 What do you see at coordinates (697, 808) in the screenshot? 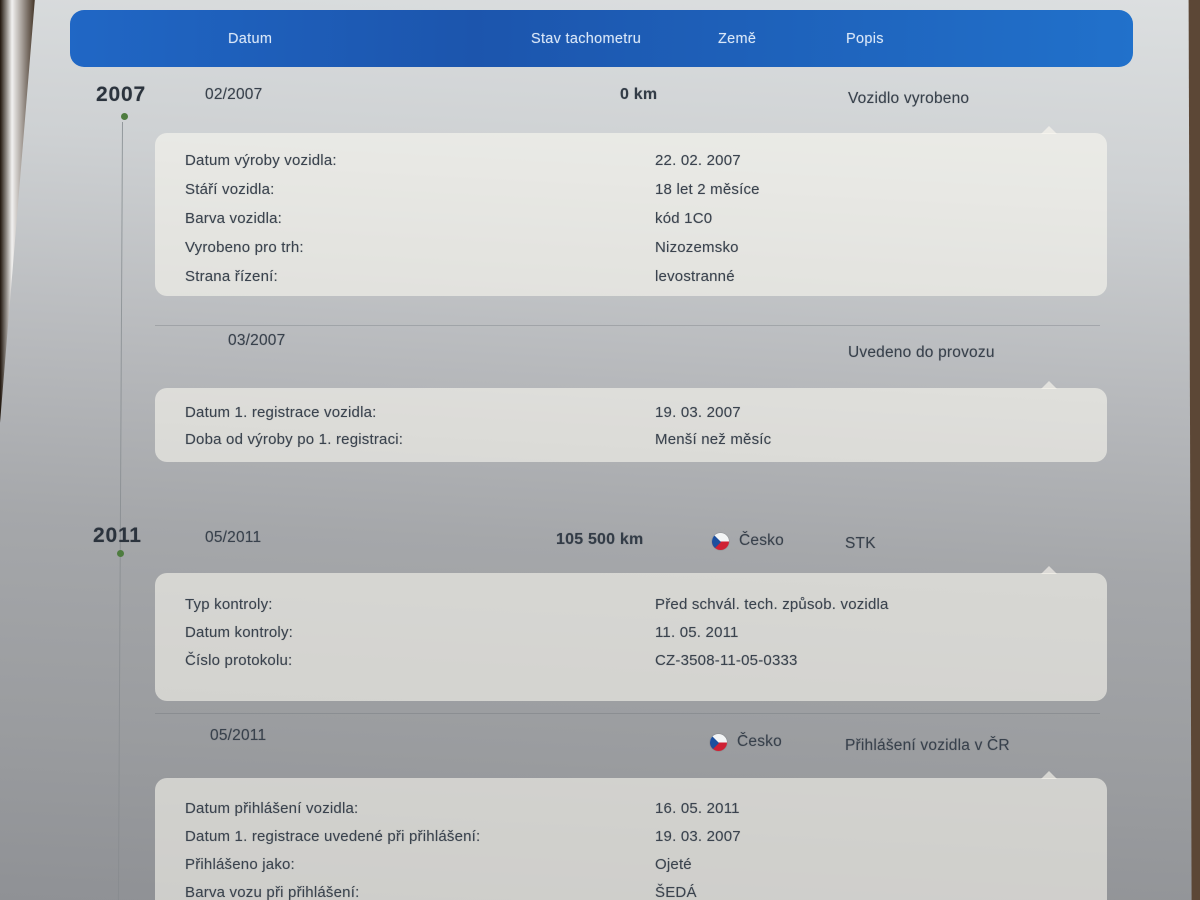
I see `detail-value: 16. 05. 2011` at bounding box center [697, 808].